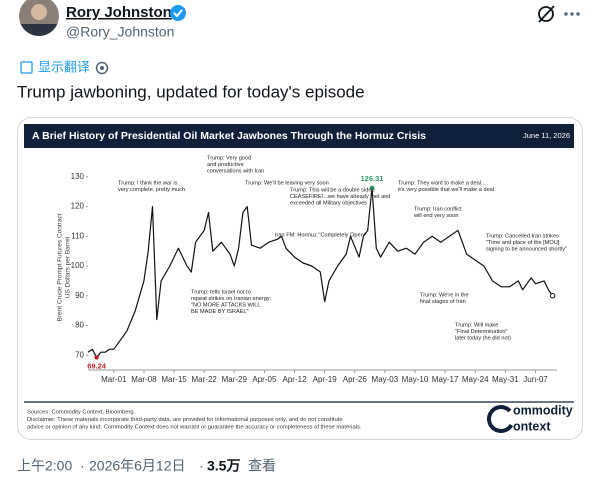 This screenshot has height=486, width=592. What do you see at coordinates (444, 295) in the screenshot?
I see `annotation: Trump: We're in the` at bounding box center [444, 295].